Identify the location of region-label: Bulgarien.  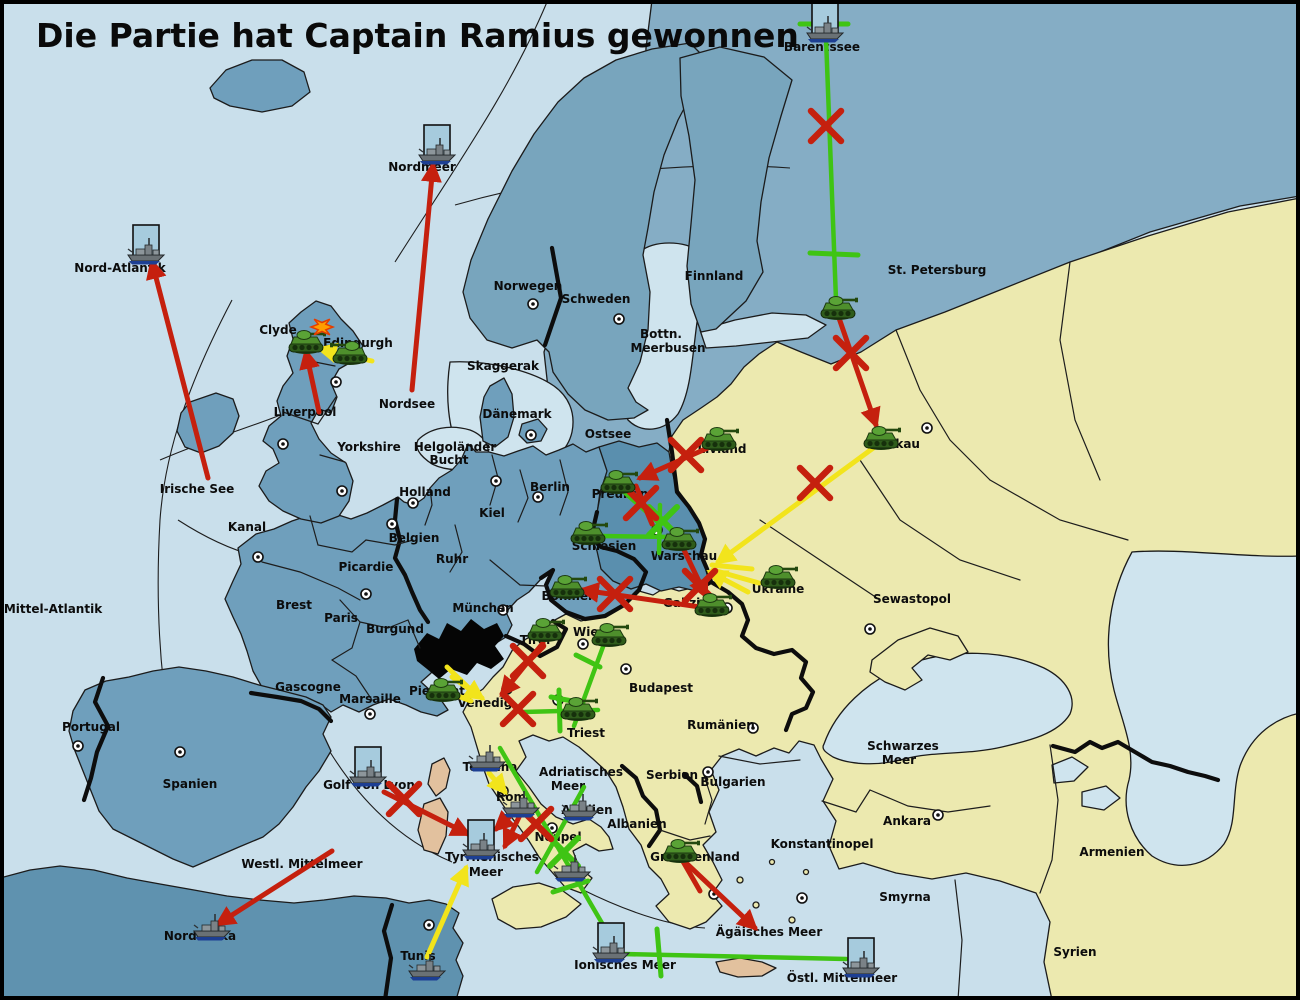
(732, 782).